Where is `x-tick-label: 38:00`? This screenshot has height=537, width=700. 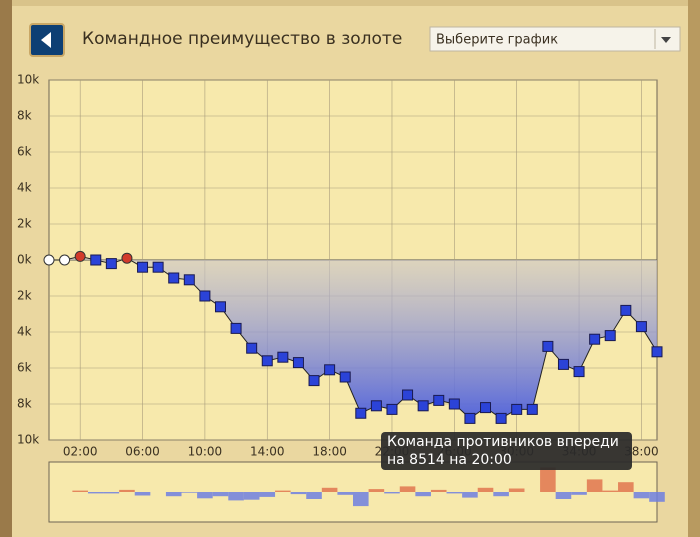
x-tick-label: 38:00 is located at coordinates (641, 452).